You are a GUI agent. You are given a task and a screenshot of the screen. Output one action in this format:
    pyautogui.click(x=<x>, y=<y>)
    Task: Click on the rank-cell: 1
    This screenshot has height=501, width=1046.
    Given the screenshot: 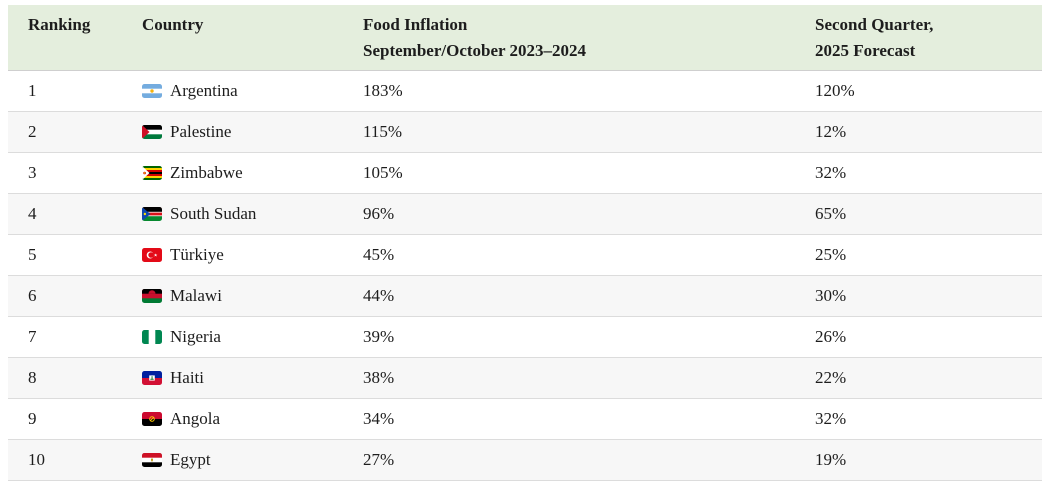 What is the action you would take?
    pyautogui.click(x=75, y=91)
    